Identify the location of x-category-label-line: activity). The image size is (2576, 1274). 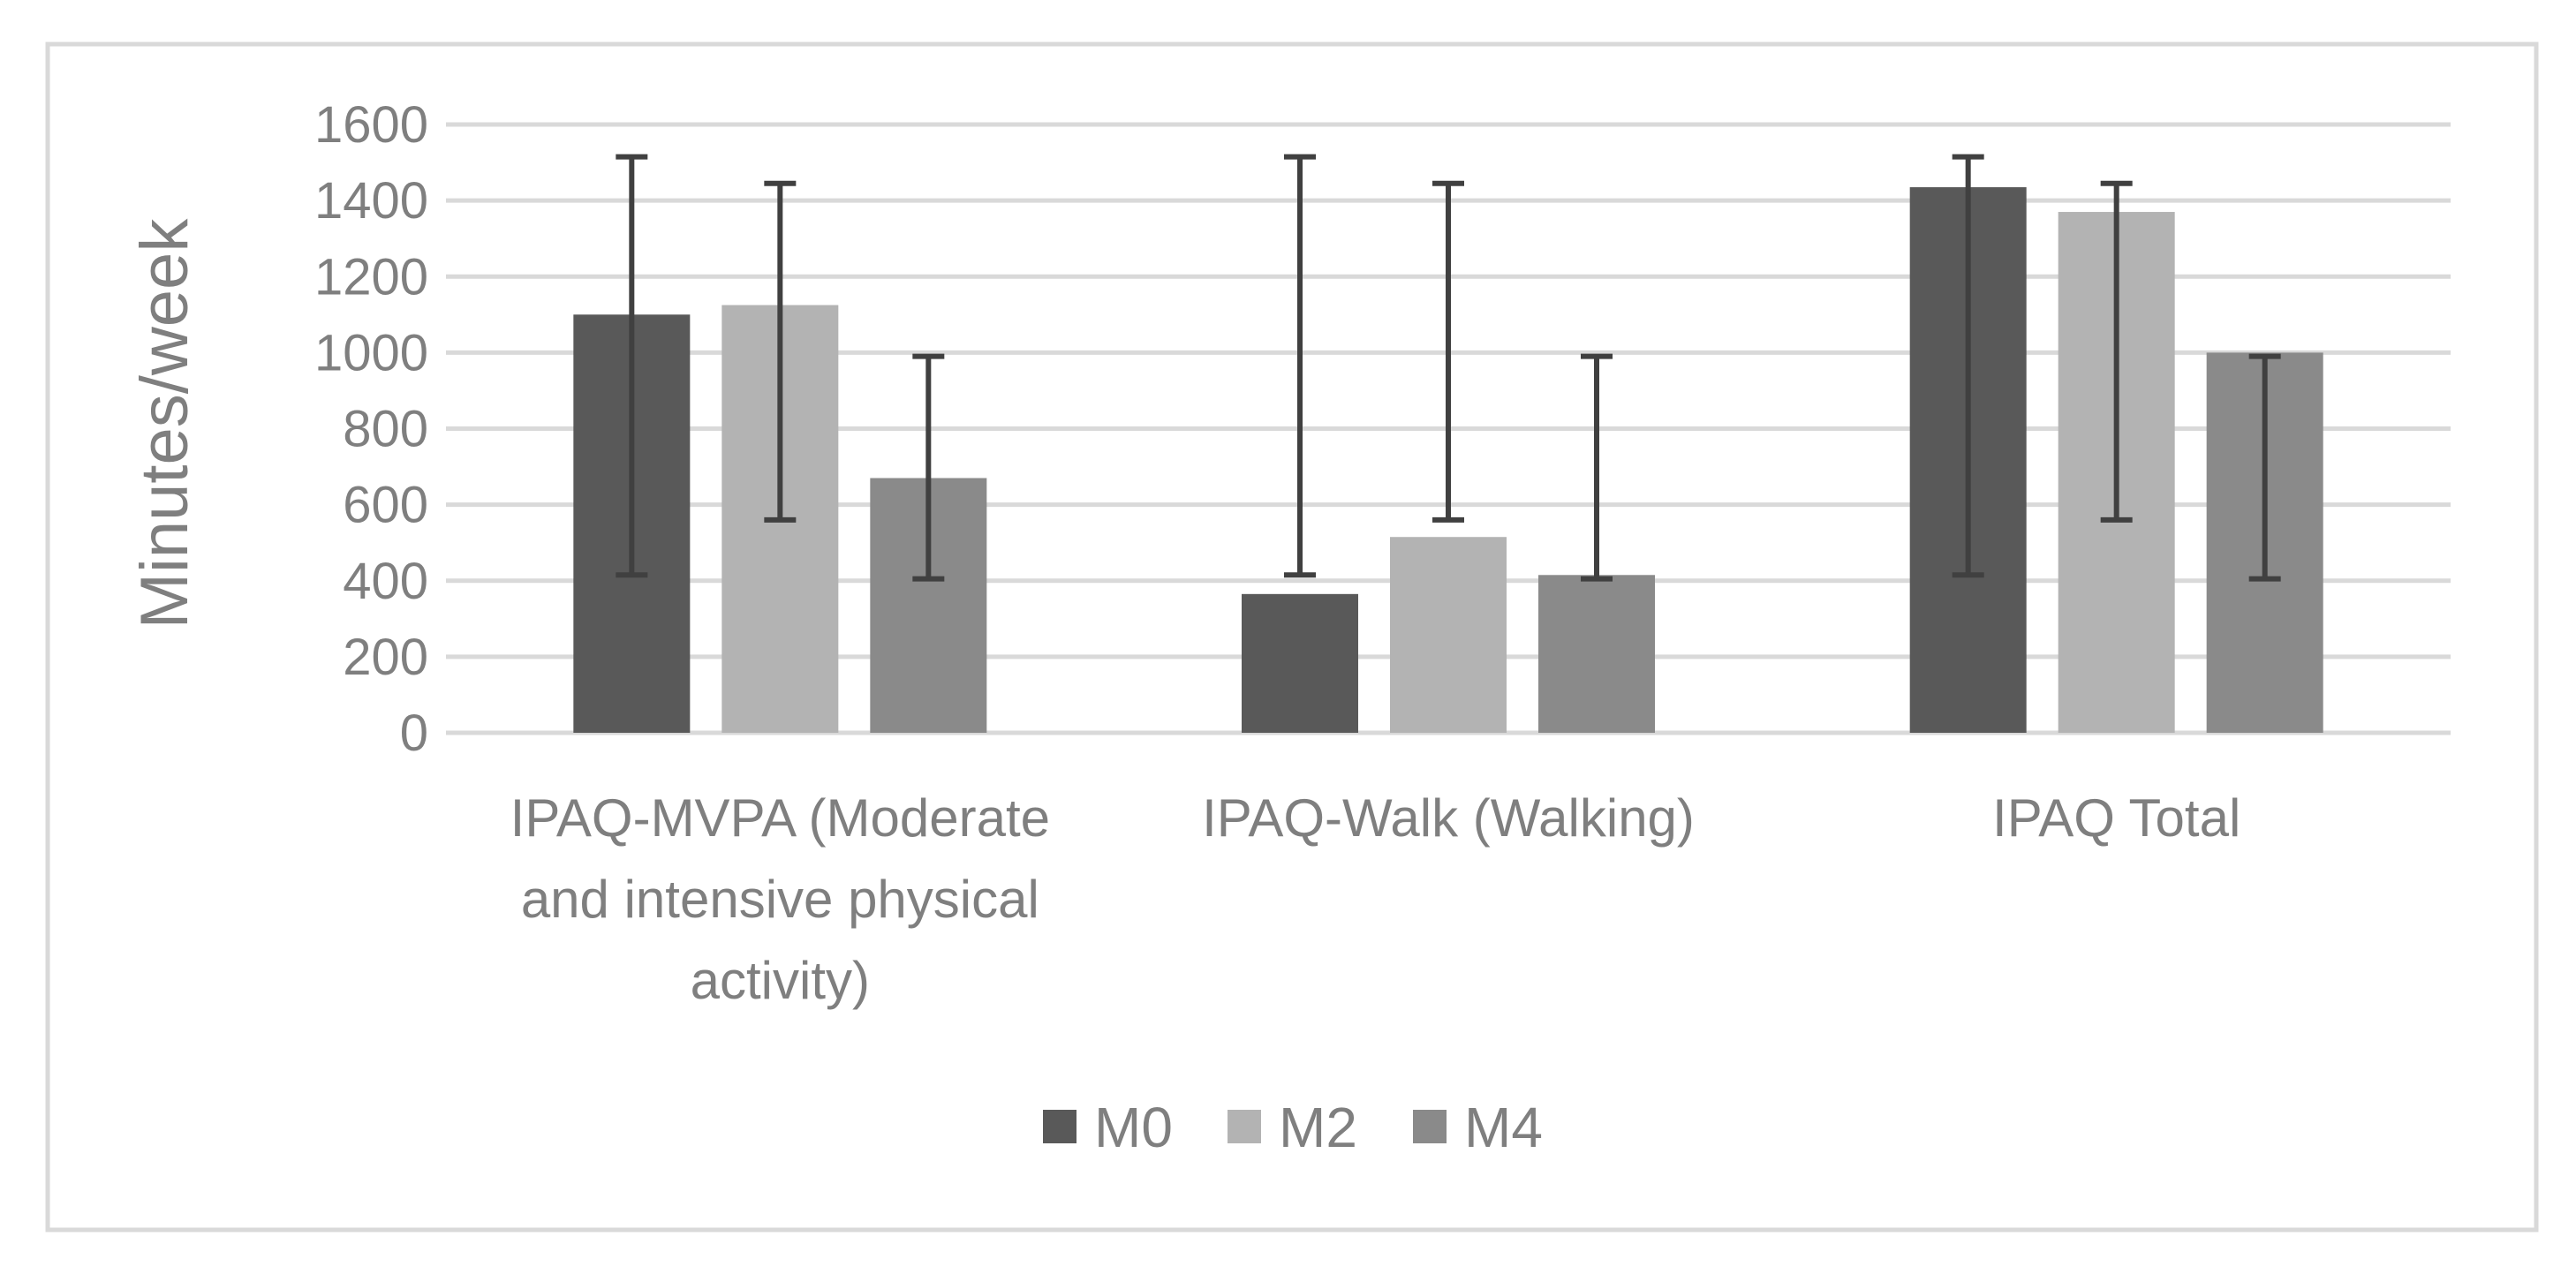
(780, 980).